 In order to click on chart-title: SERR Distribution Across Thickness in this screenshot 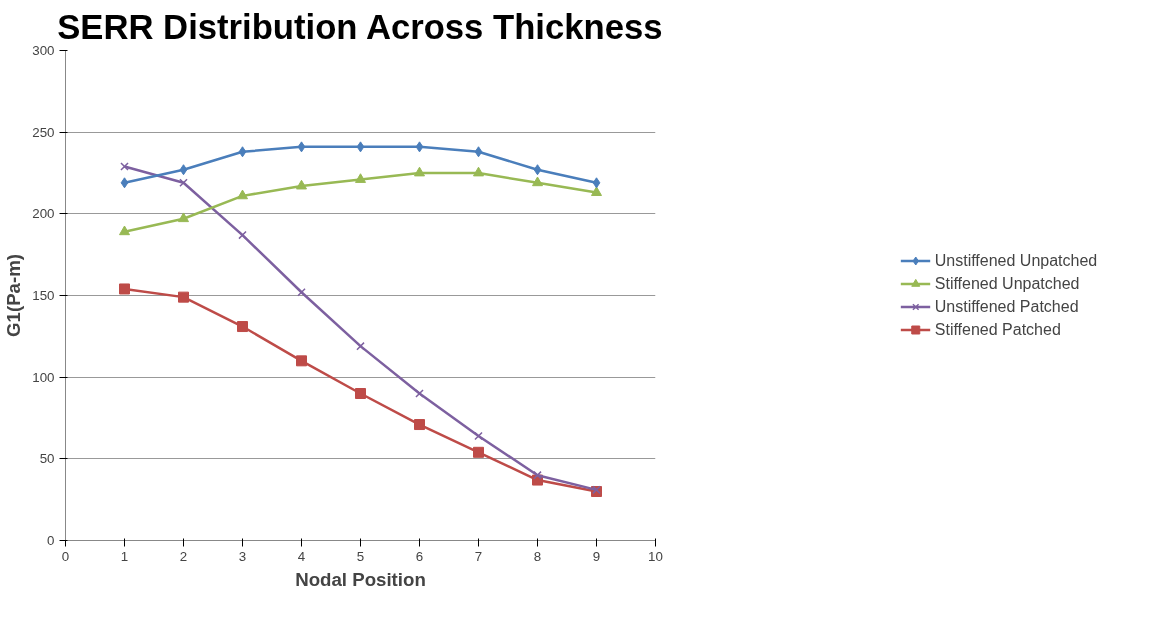, I will do `click(360, 26)`.